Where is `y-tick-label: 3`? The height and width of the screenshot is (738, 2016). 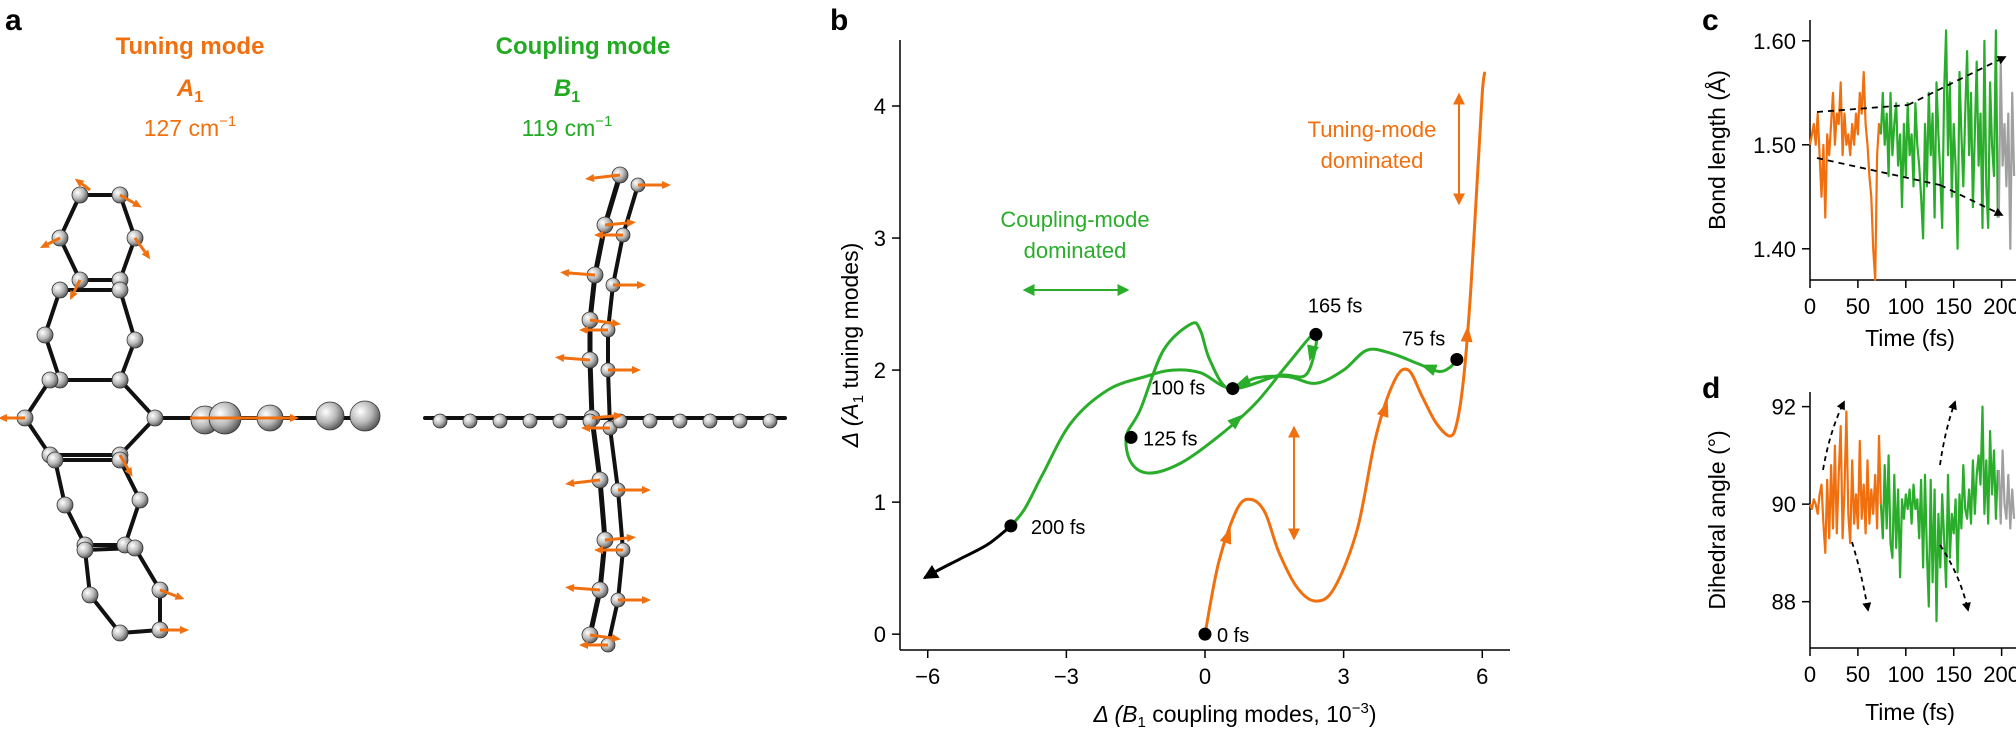
y-tick-label: 3 is located at coordinates (880, 238).